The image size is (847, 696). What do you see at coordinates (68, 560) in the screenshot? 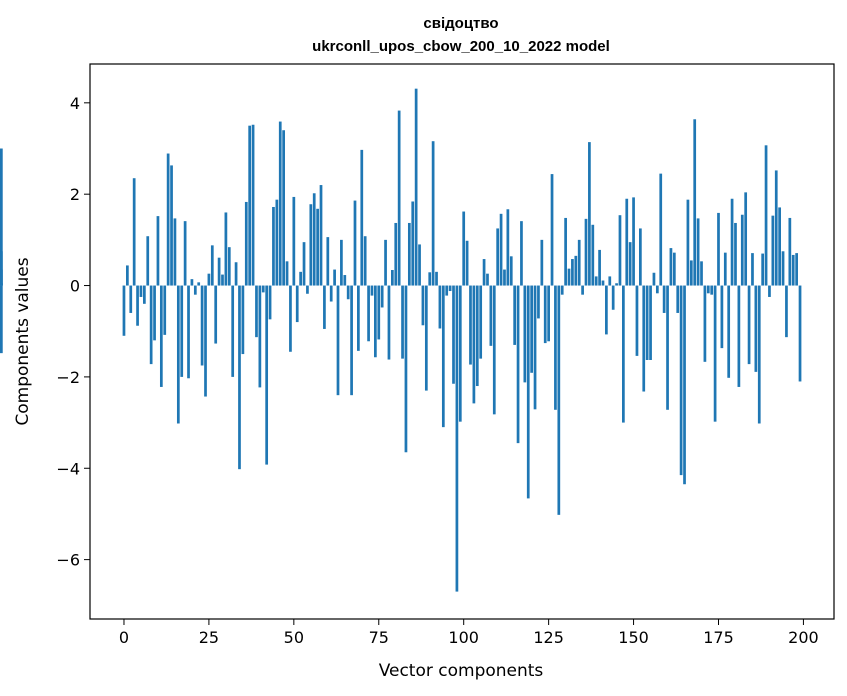
I see `y-tick-label: −6` at bounding box center [68, 560].